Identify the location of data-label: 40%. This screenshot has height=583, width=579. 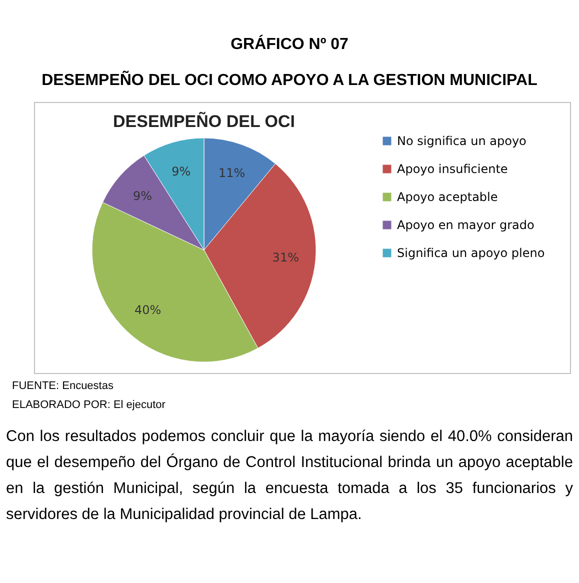
(148, 309).